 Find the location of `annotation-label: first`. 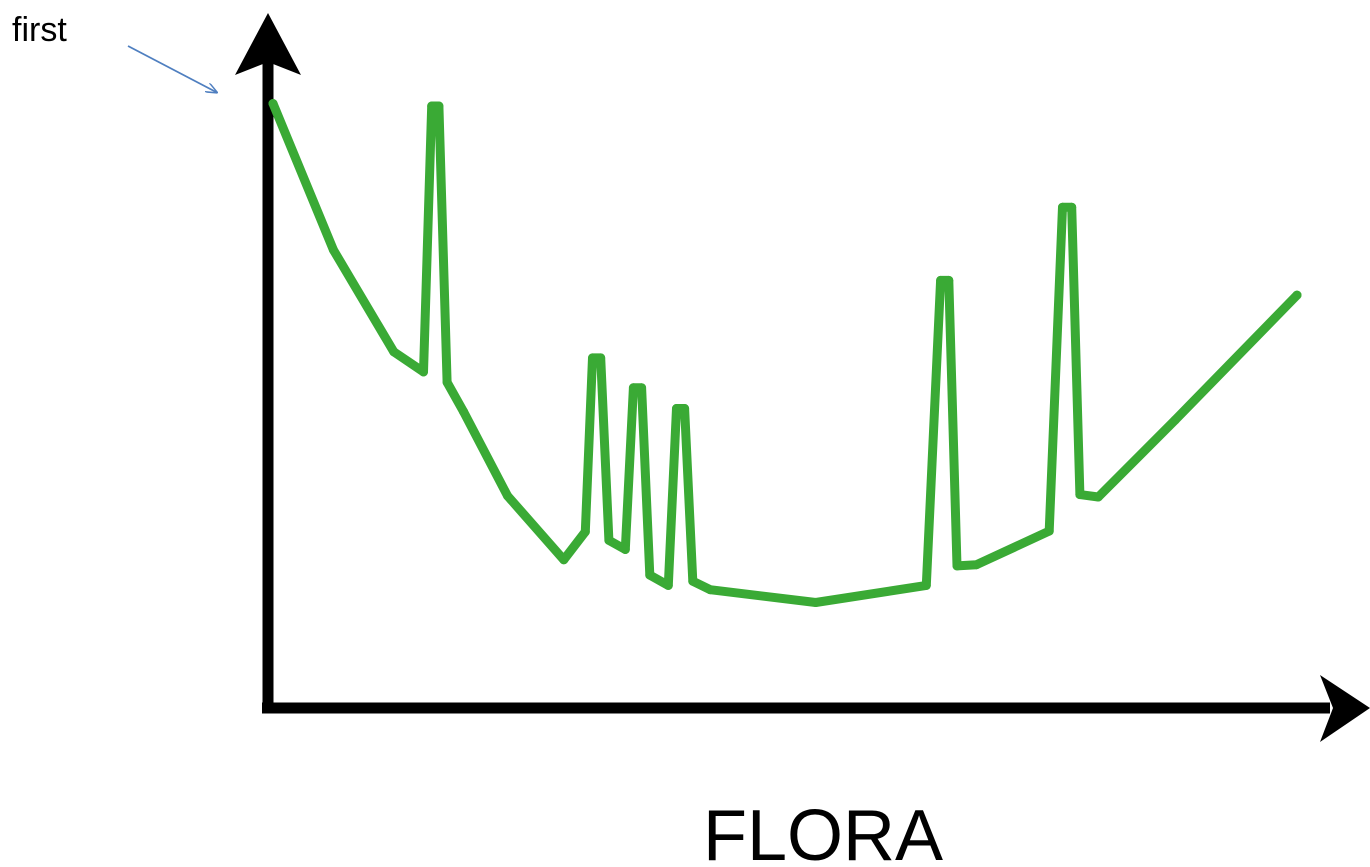

annotation-label: first is located at coordinates (39, 30).